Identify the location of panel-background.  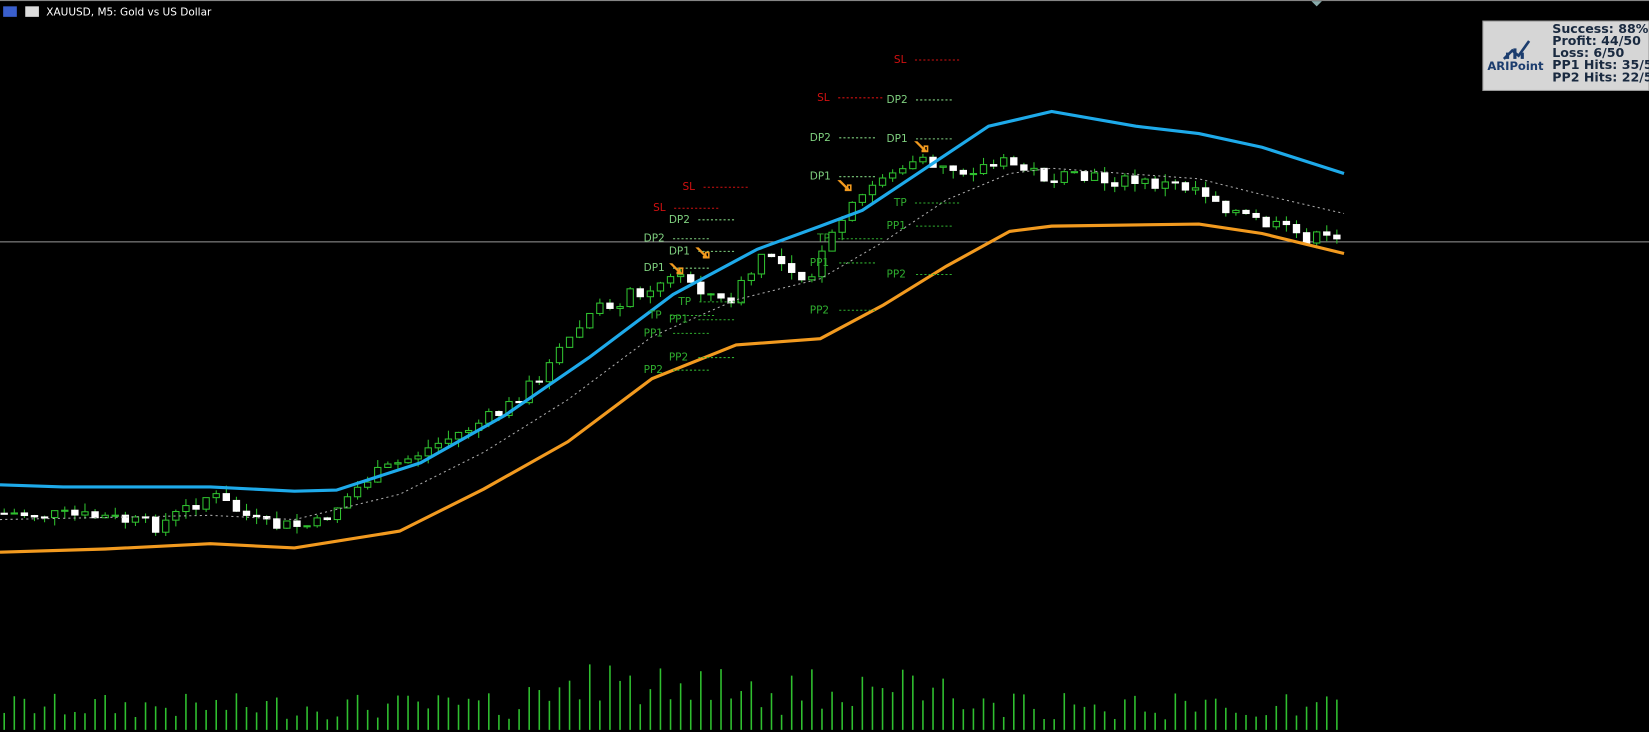
(1565, 55).